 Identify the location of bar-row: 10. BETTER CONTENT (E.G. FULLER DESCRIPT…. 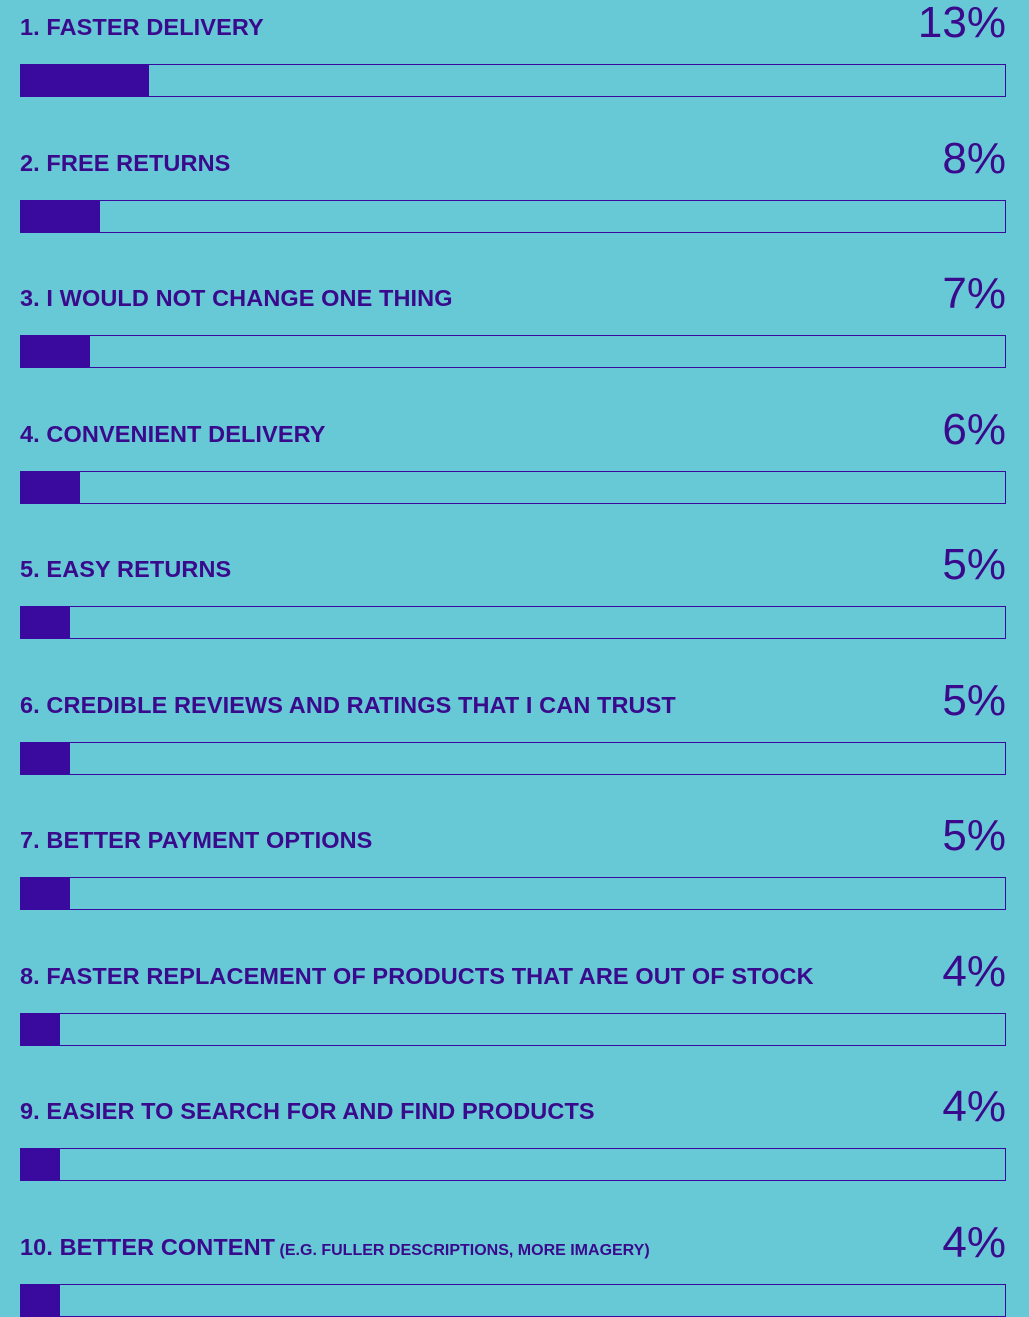
(513, 1267).